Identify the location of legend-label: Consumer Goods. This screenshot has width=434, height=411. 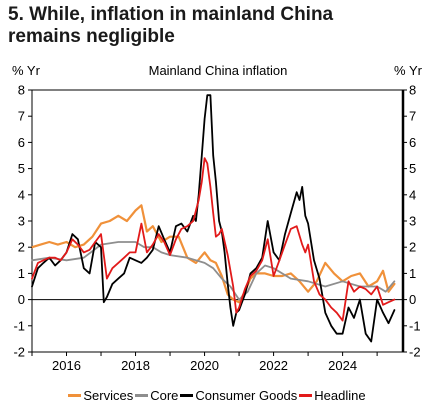
(246, 395).